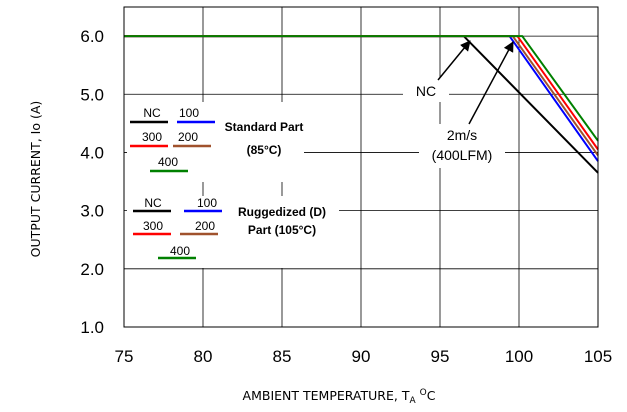  I want to click on annotation-airflow-bg, so click(462, 146).